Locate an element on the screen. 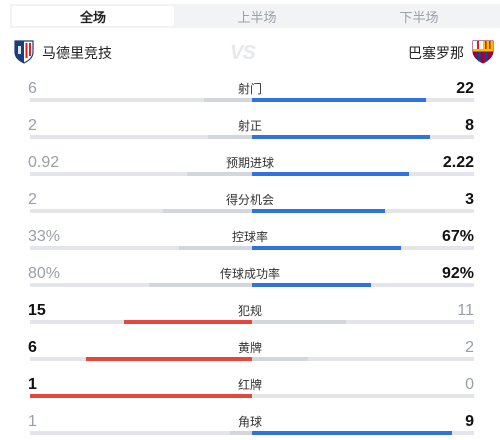 This screenshot has width=500, height=440. stat-label: 射正 is located at coordinates (249, 126).